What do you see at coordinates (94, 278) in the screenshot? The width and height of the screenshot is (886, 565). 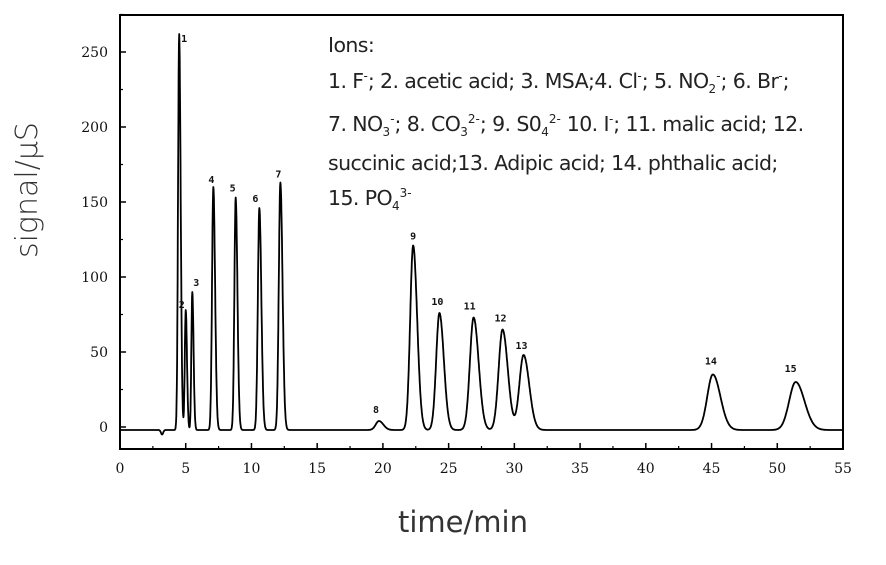 I see `y-tick-label: 100` at bounding box center [94, 278].